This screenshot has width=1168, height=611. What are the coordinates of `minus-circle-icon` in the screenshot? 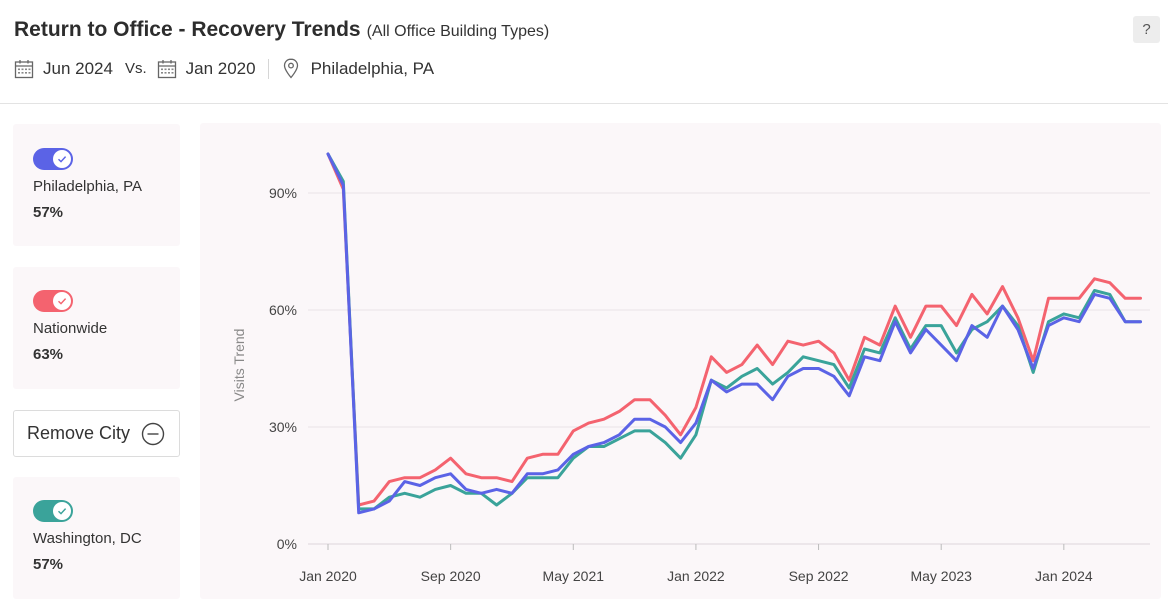 It's located at (153, 434).